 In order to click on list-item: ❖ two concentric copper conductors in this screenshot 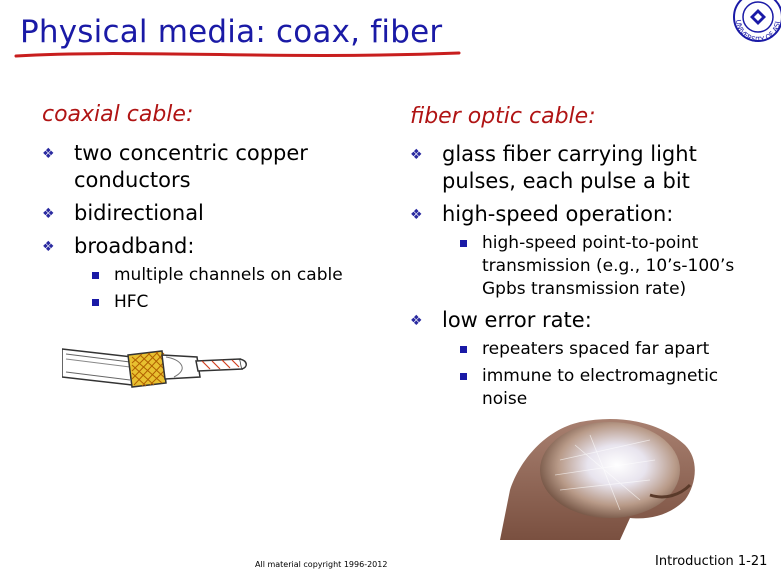, I will do `click(175, 166)`.